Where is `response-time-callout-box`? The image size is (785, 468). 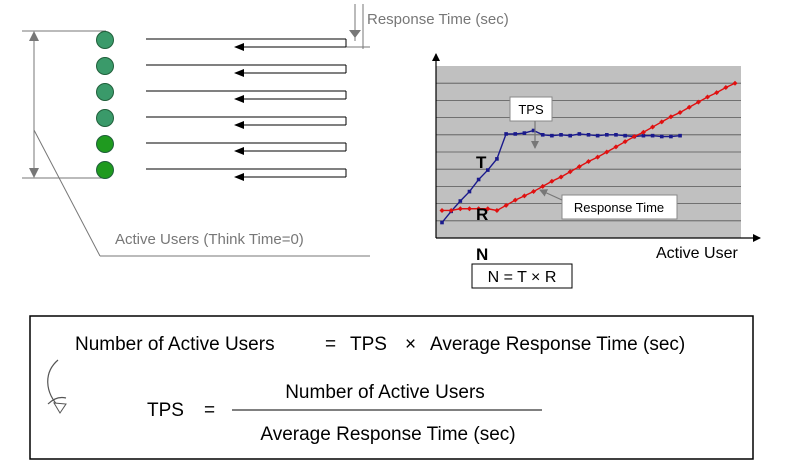 response-time-callout-box is located at coordinates (619, 207).